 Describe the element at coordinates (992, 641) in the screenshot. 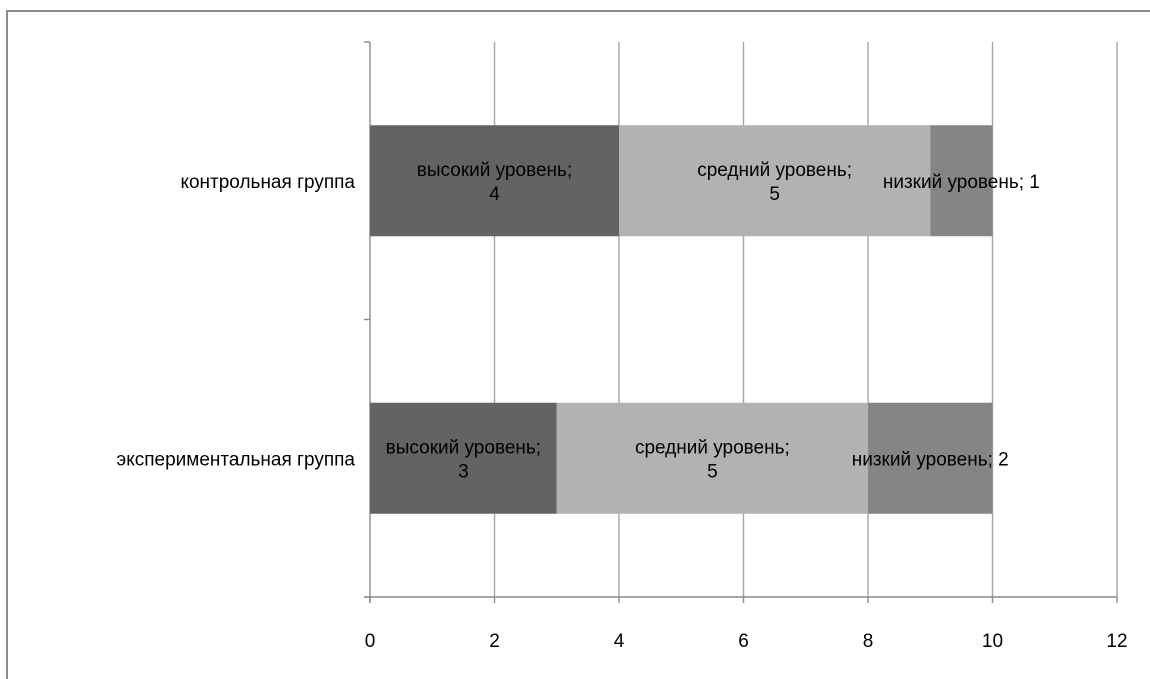

I see `x-tick-label-5: 10` at that location.